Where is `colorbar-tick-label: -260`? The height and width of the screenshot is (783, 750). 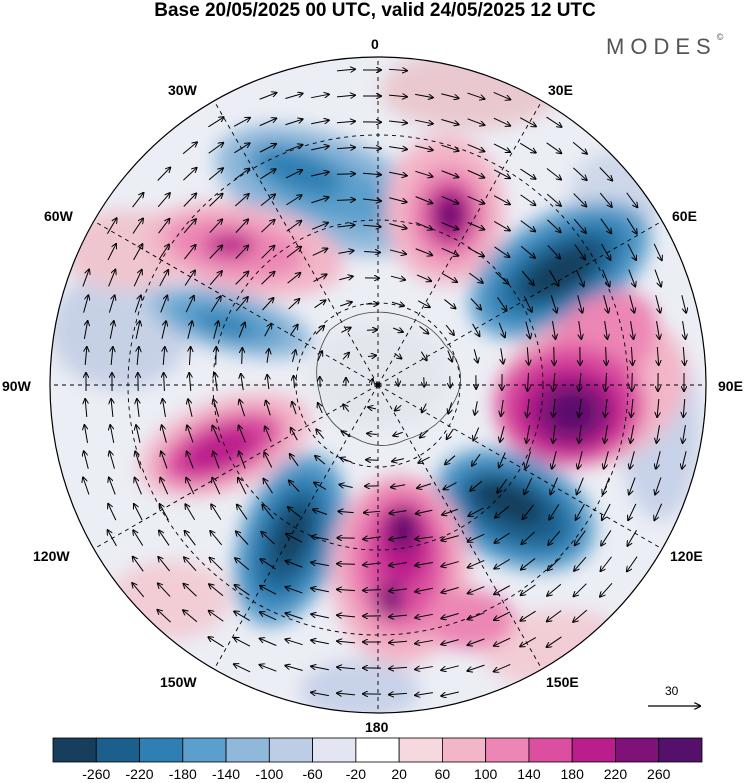
colorbar-tick-label: -260 is located at coordinates (96, 774).